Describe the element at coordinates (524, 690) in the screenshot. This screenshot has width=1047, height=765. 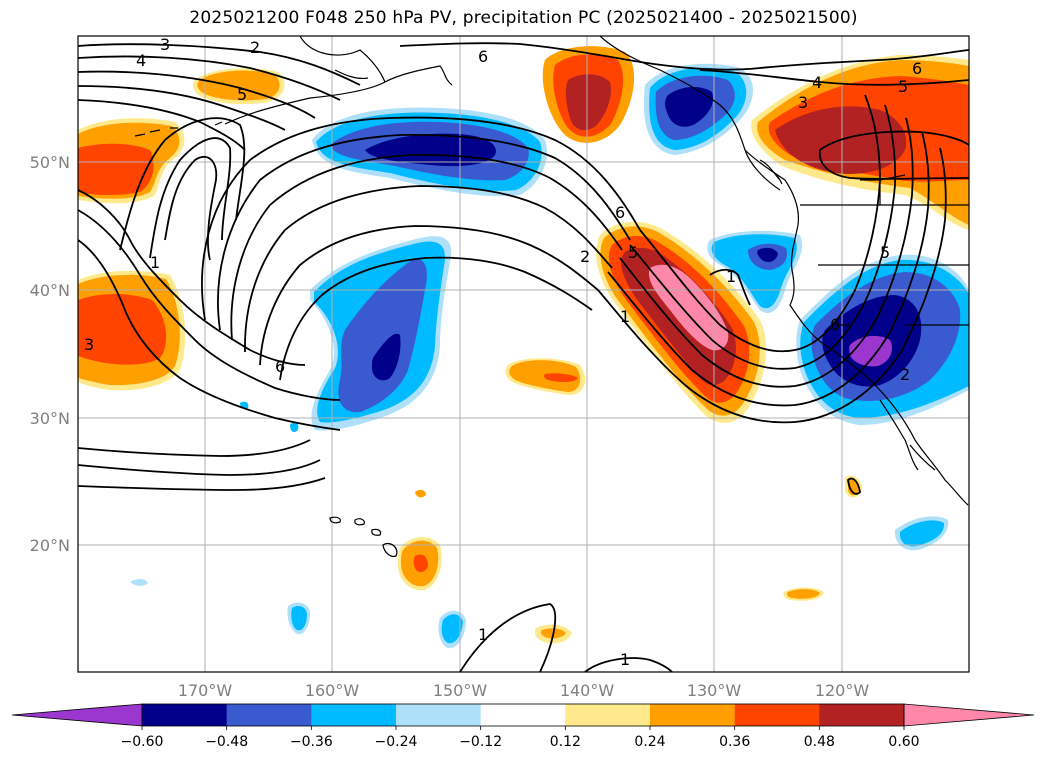
I see `lon-tick-labels: 170°W 160°W 150°W 140°W 130°W 120°W` at that location.